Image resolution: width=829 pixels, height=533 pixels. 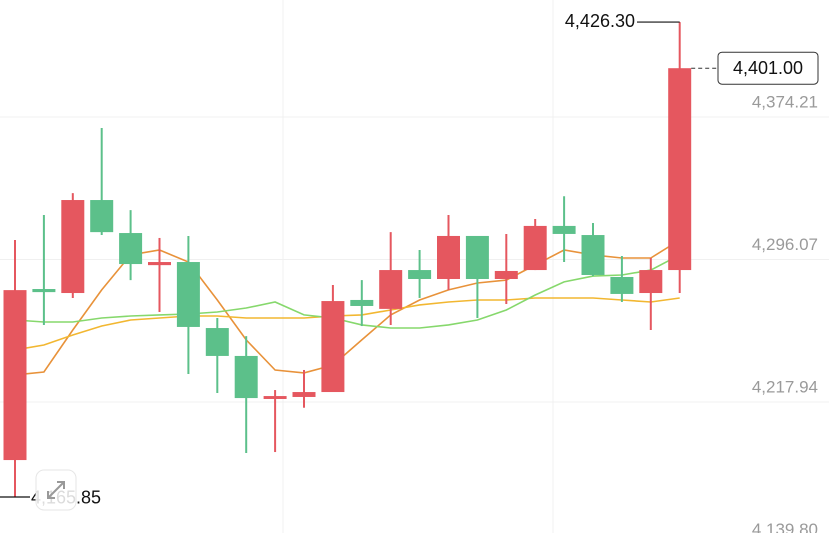 I want to click on last-price-box, so click(x=768, y=68).